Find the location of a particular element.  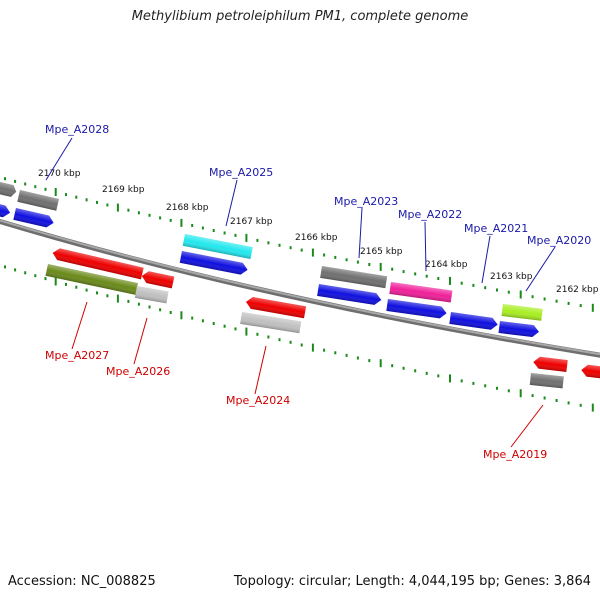

kbp-label: 2165 kbp is located at coordinates (381, 252).